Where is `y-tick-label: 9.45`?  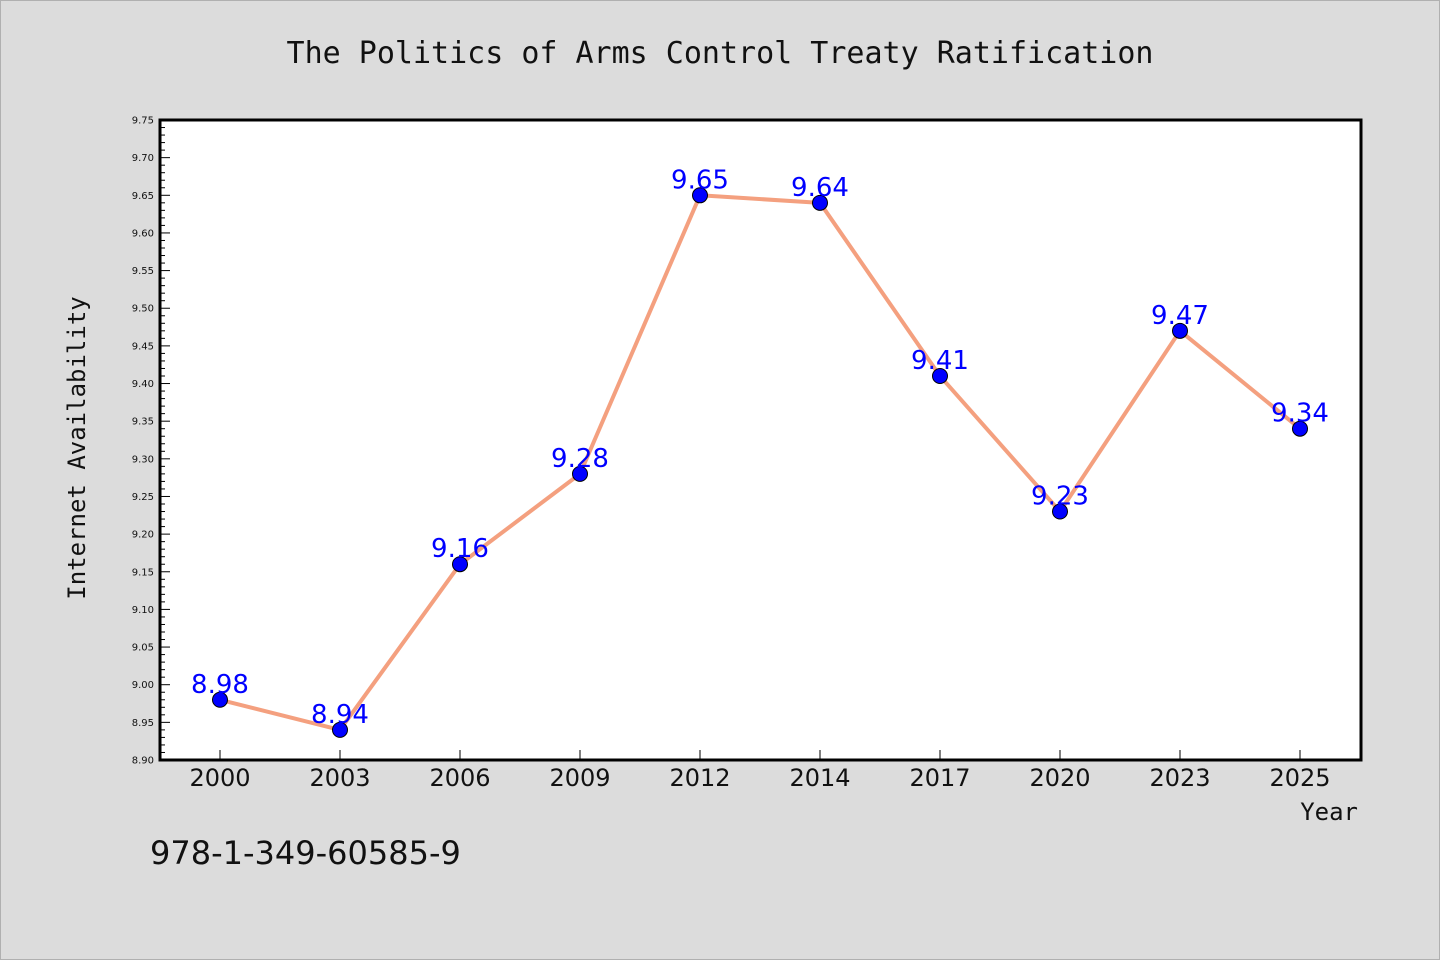
y-tick-label: 9.45 is located at coordinates (143, 346).